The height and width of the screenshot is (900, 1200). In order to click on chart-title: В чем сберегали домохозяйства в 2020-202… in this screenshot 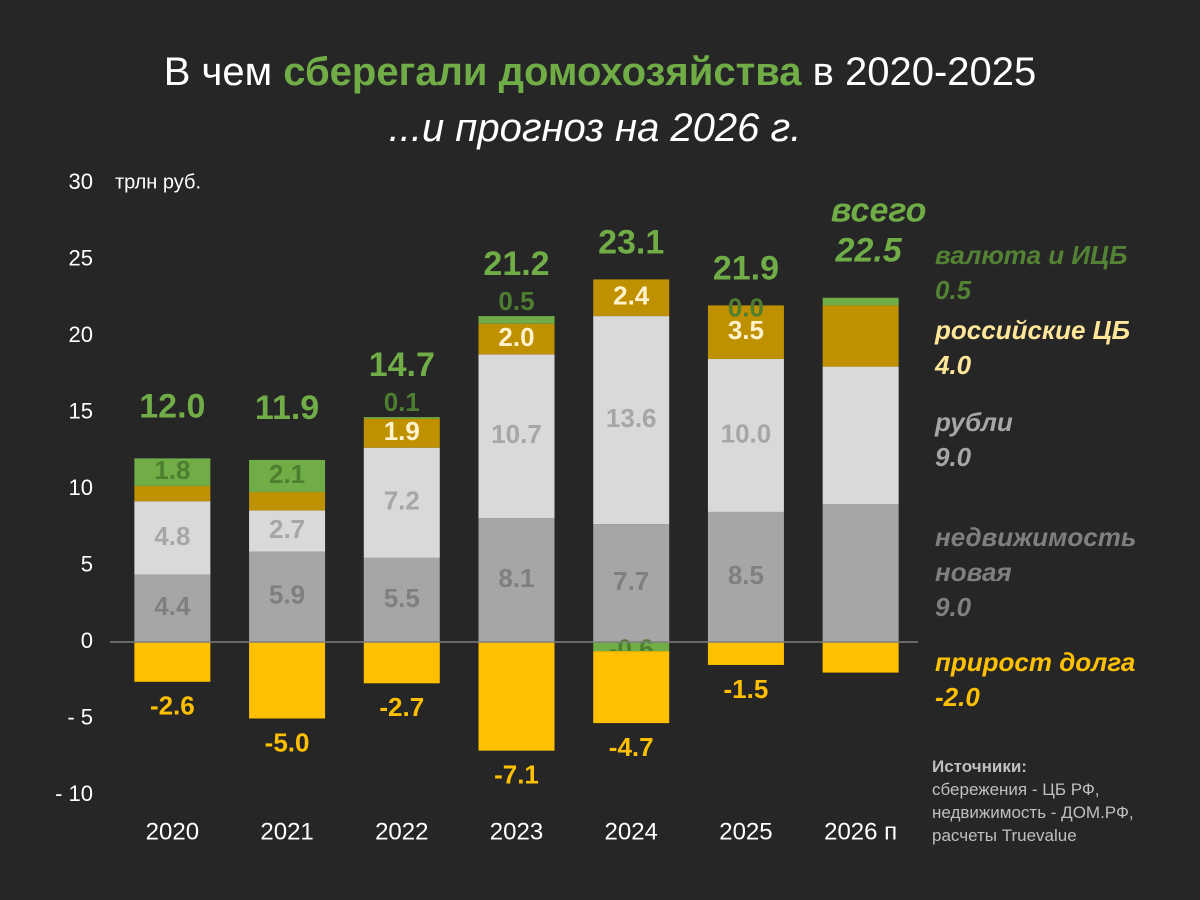, I will do `click(600, 72)`.